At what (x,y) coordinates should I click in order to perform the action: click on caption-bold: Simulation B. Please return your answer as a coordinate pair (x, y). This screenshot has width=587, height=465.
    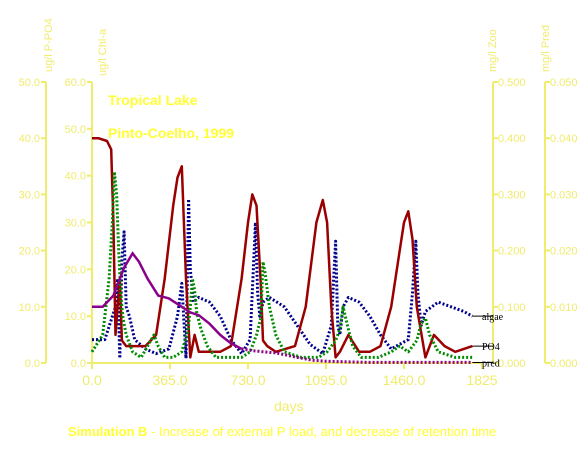
    Looking at the image, I should click on (108, 431).